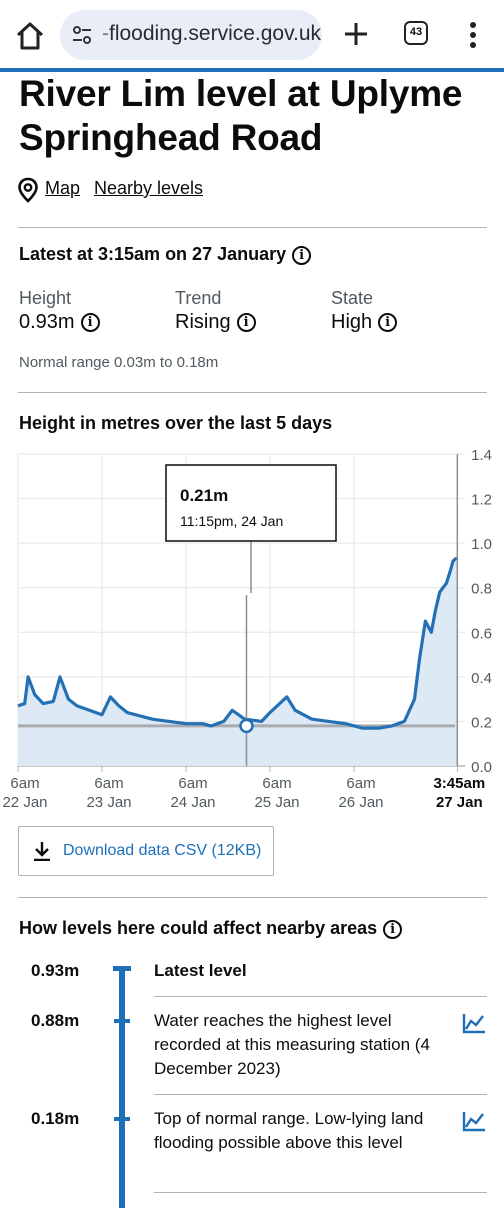  Describe the element at coordinates (481, 544) in the screenshot. I see `y-tick-label: 1.0` at that location.